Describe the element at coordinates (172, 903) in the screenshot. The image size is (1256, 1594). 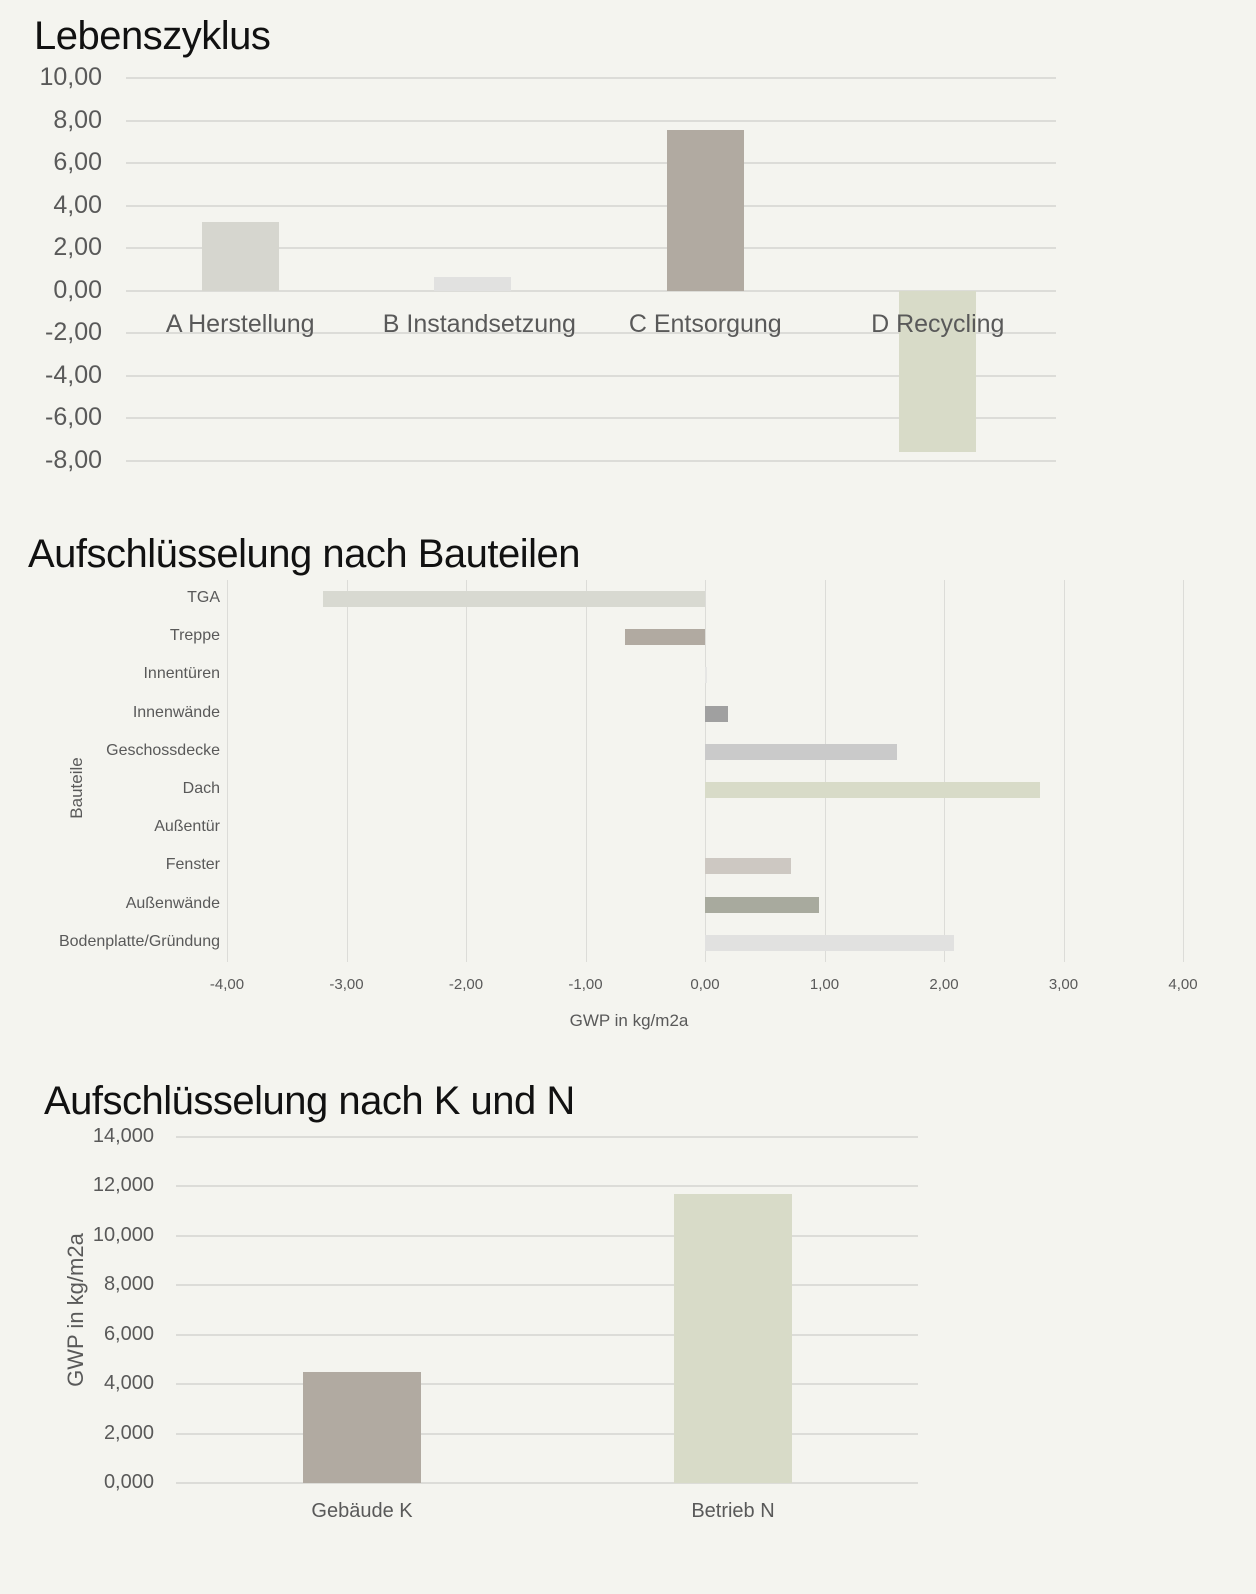
I see `category-label: Außenwände` at that location.